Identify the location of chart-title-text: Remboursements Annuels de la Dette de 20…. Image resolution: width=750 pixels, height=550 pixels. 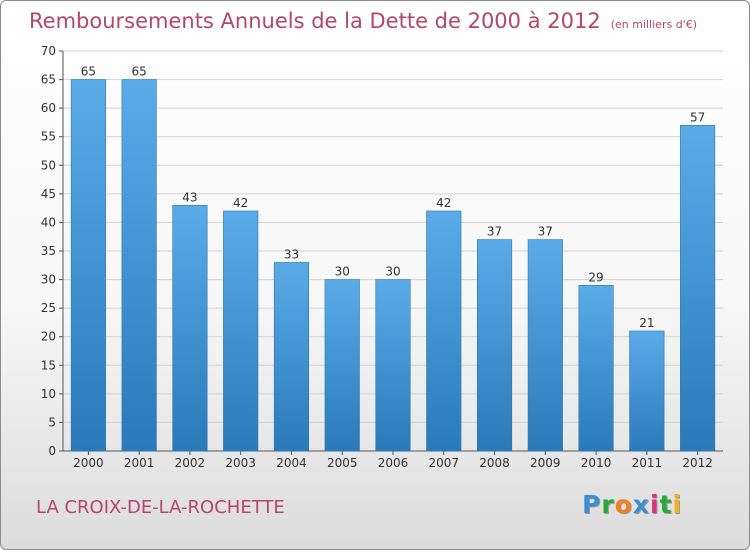
(315, 21).